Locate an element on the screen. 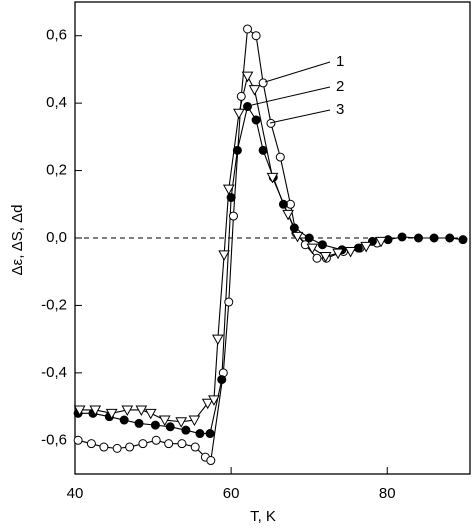 Image resolution: width=474 pixels, height=529 pixels. y-tick-label: 0,4 is located at coordinates (56, 102).